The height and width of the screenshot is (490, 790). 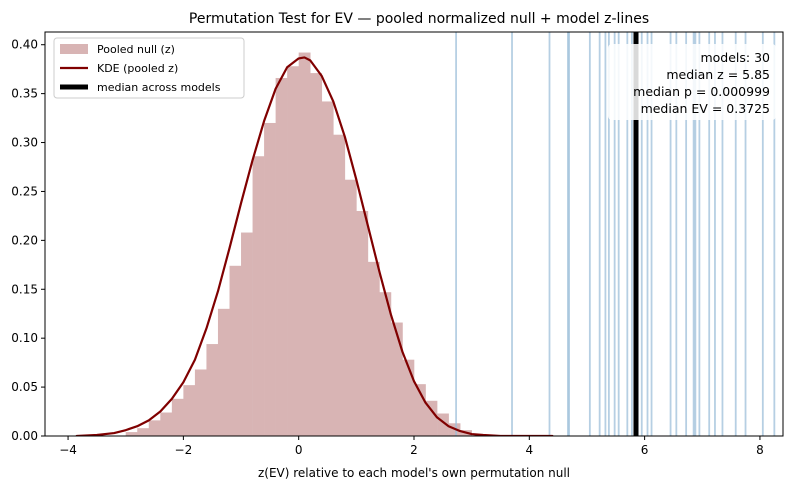 What do you see at coordinates (718, 74) in the screenshot?
I see `stats-median-z: median z = 5.85` at bounding box center [718, 74].